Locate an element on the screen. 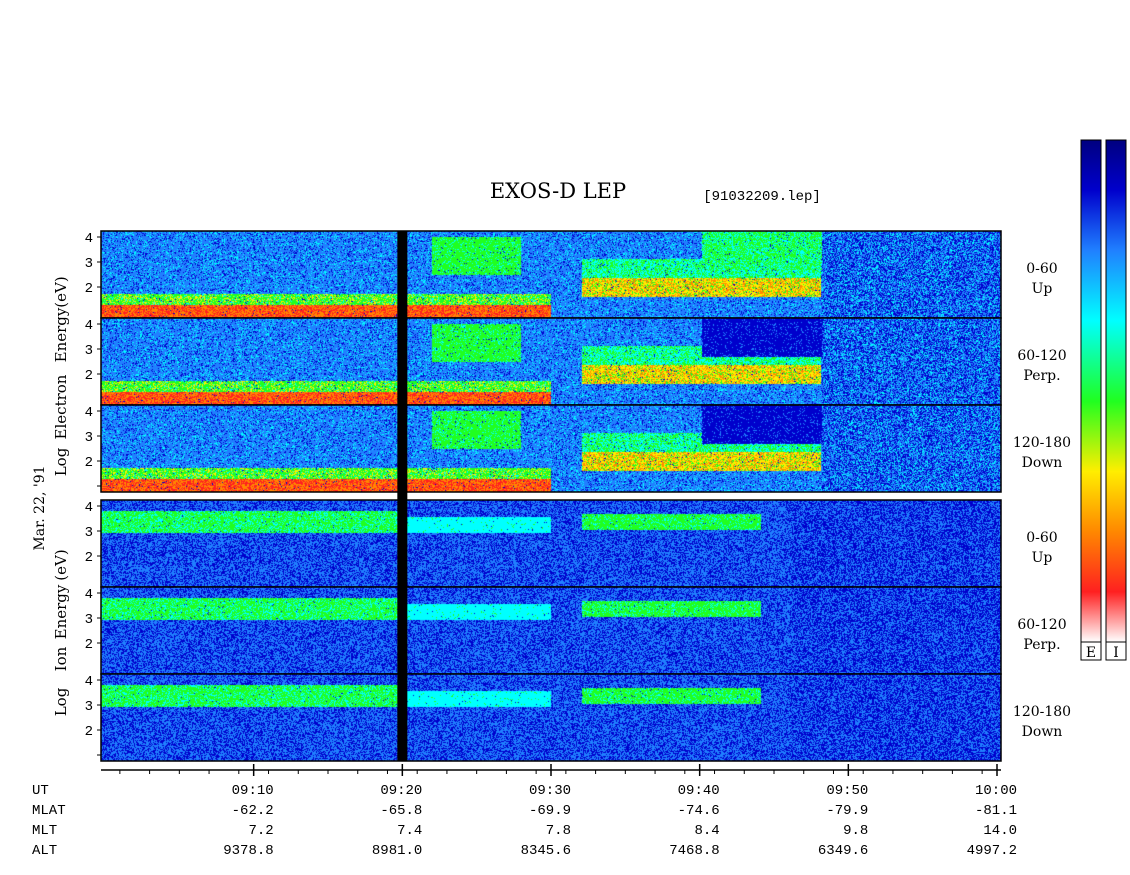 This screenshot has height=875, width=1130. electron-ylabel: Log Electron Energy (eV) is located at coordinates (61, 376).